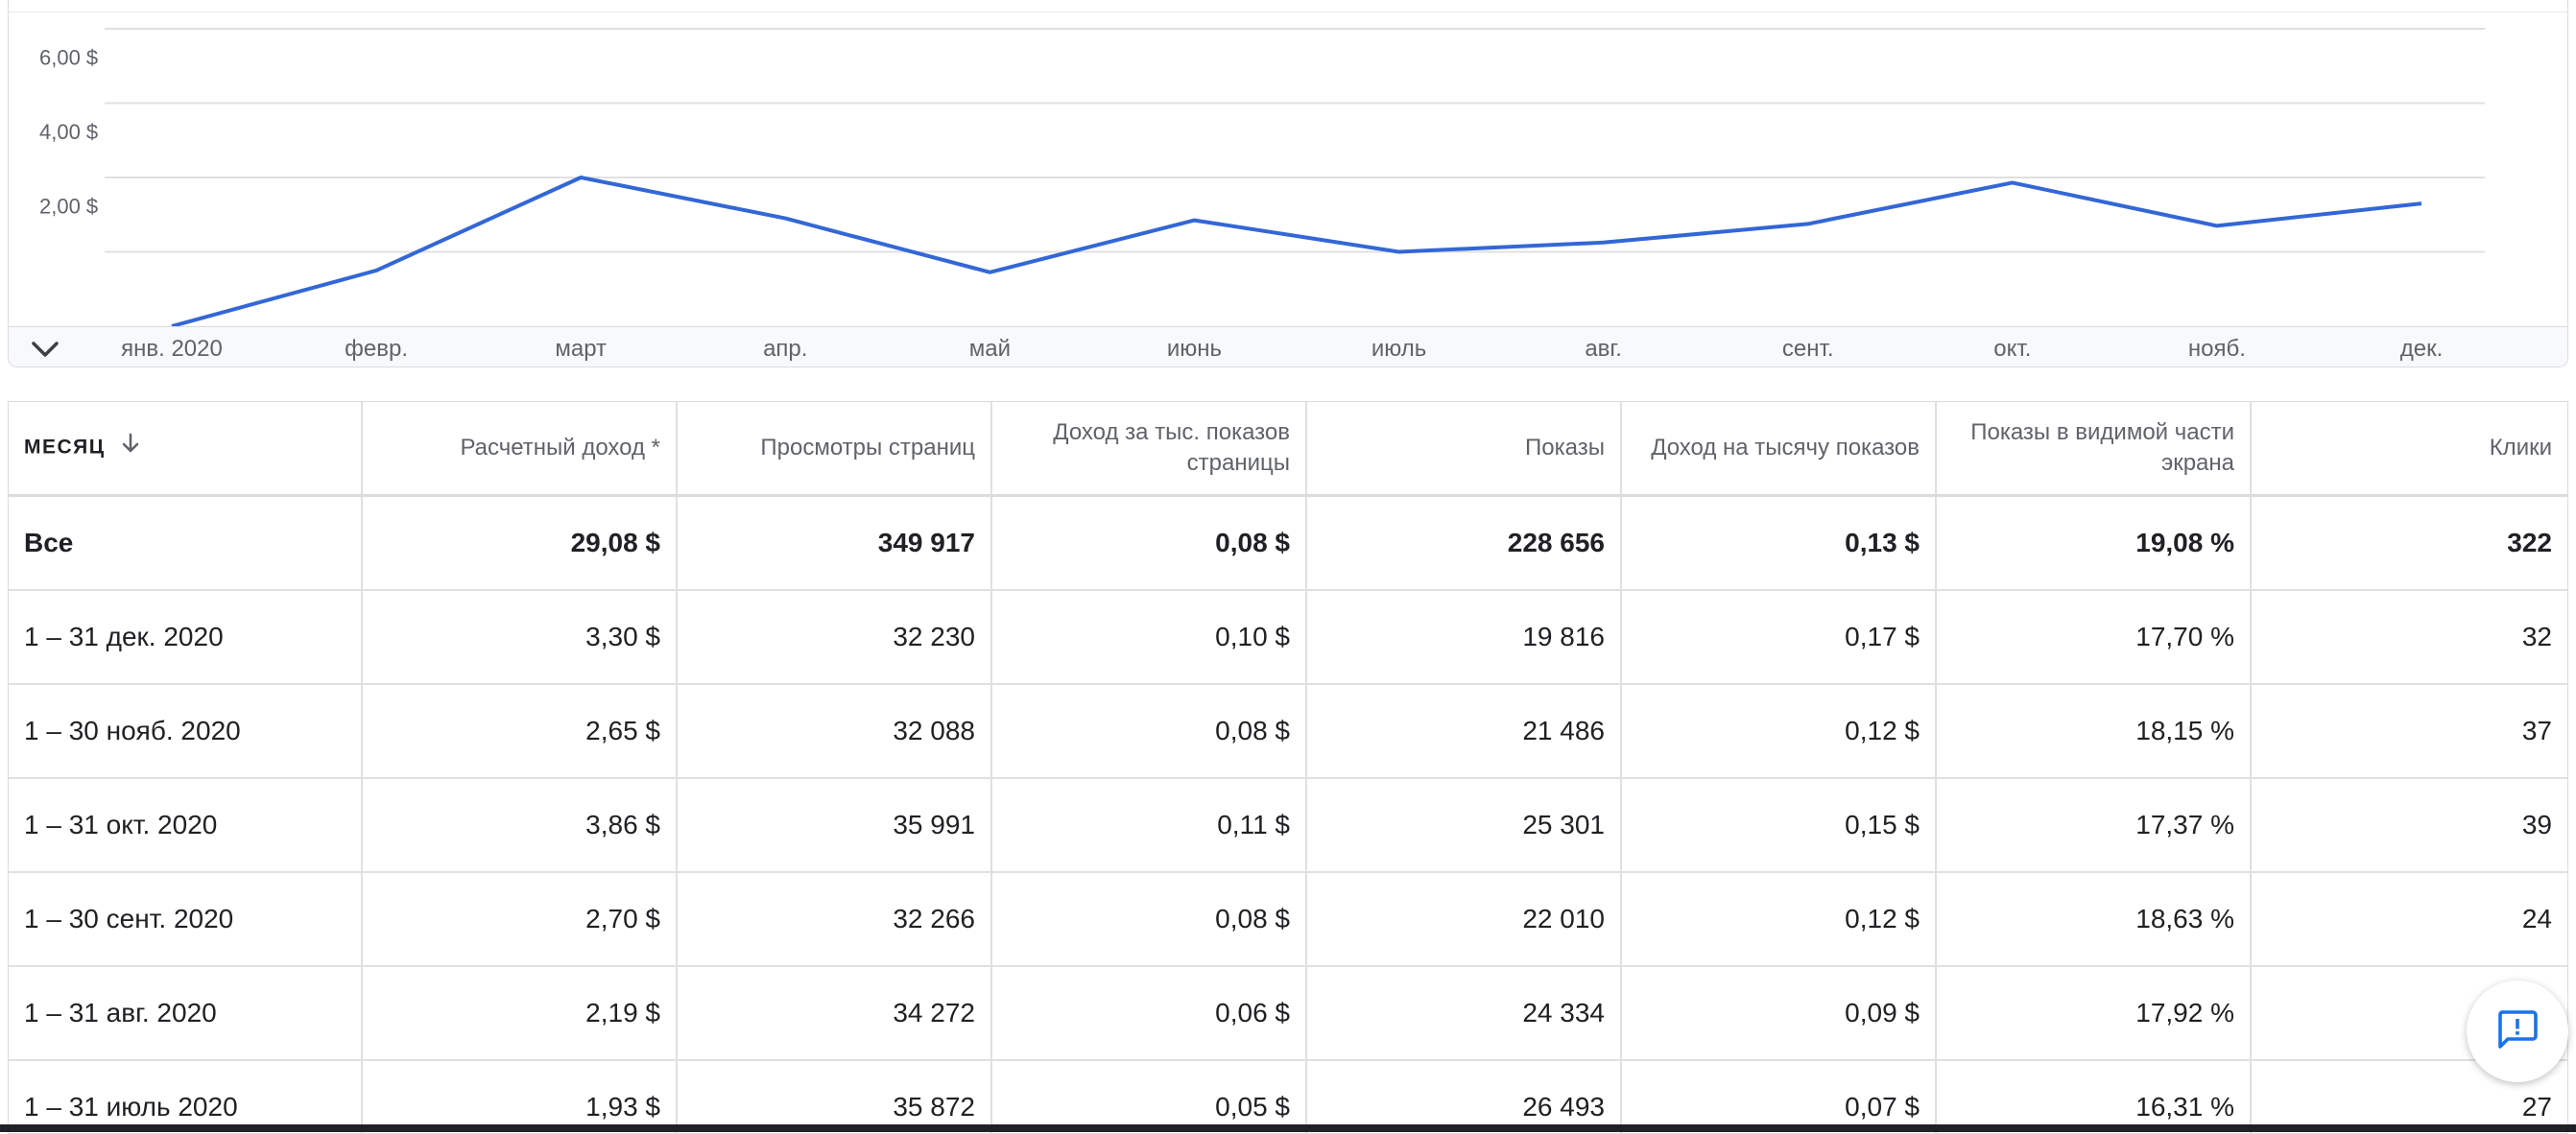 The image size is (2576, 1134). Describe the element at coordinates (2409, 449) in the screenshot. I see `column-header-clicks: Клики` at that location.